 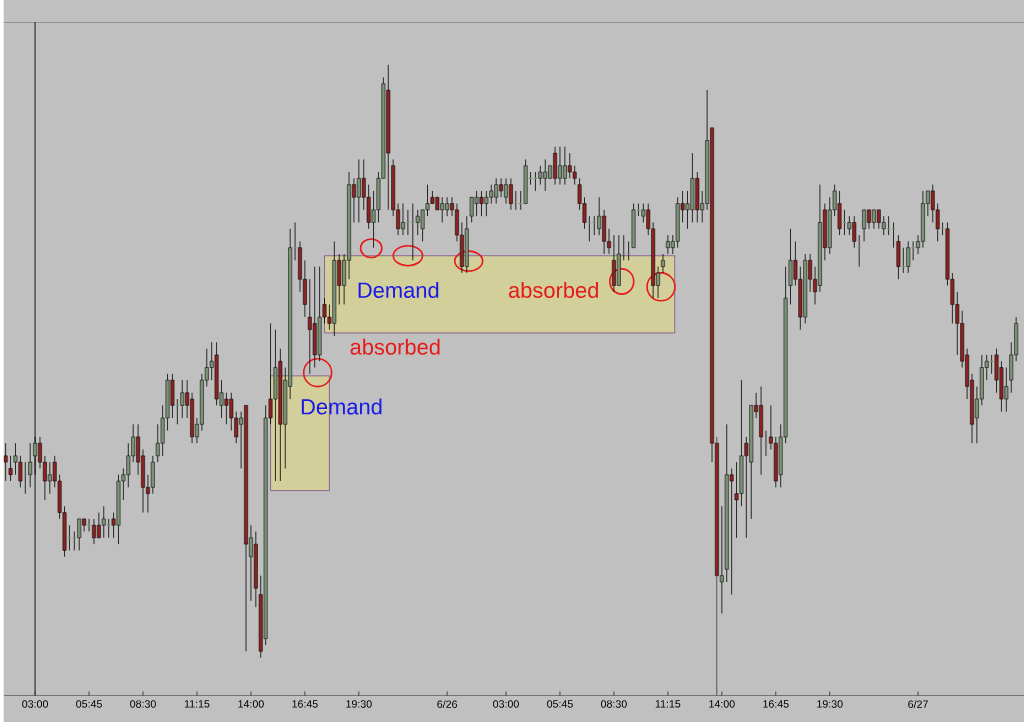 What do you see at coordinates (447, 703) in the screenshot?
I see `x-tick-label: 6/26` at bounding box center [447, 703].